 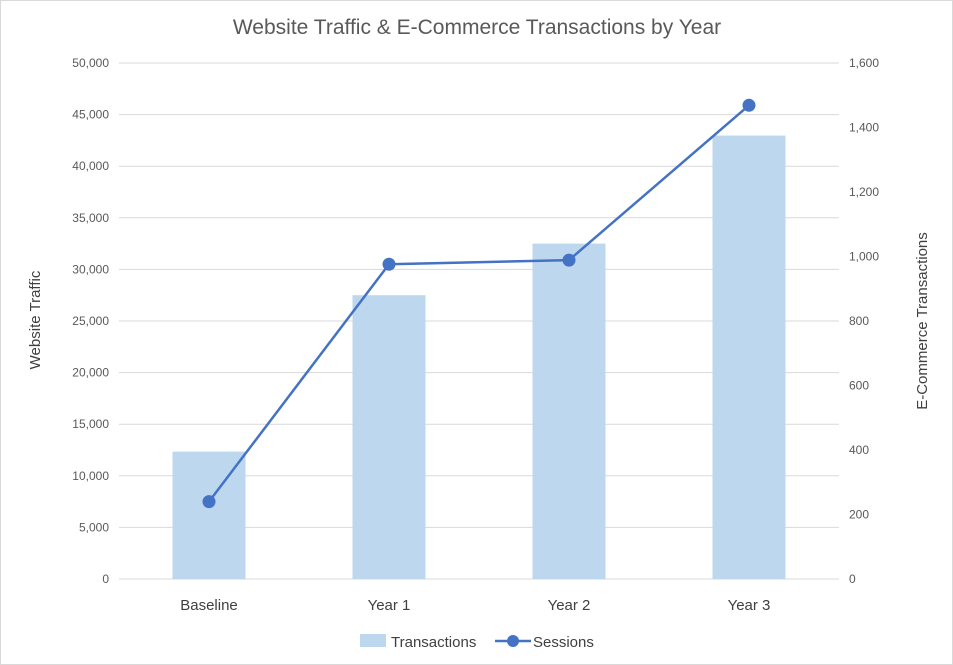 What do you see at coordinates (35, 319) in the screenshot?
I see `left-axis-title: Website Traffic` at bounding box center [35, 319].